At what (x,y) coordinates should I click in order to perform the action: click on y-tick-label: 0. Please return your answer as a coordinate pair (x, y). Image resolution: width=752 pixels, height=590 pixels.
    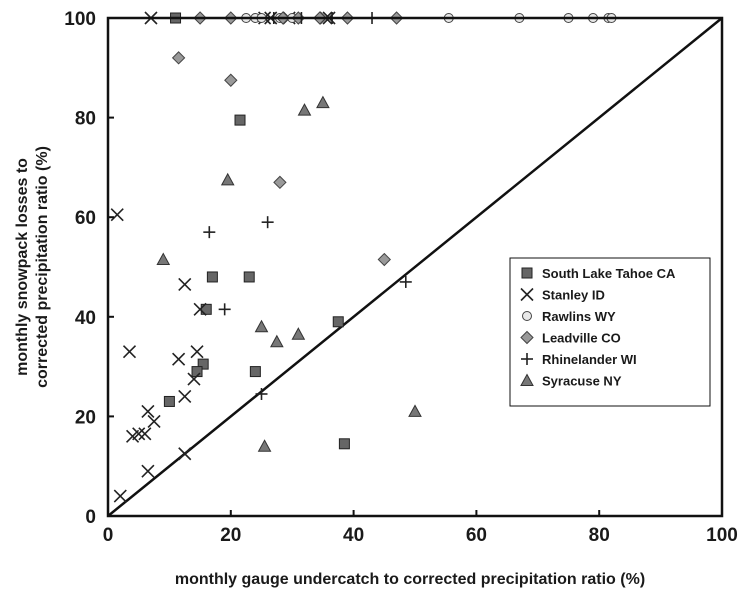
    Looking at the image, I should click on (90, 517).